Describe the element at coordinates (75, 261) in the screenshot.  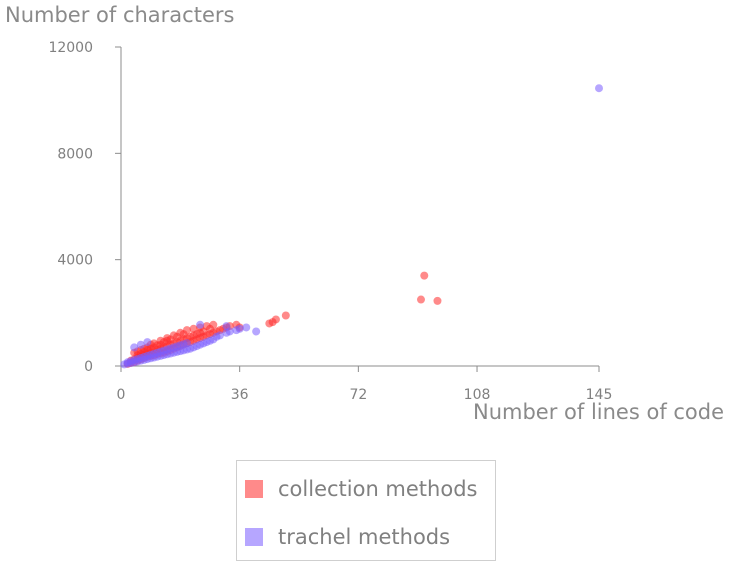
I see `y-tick-label: 4000` at that location.